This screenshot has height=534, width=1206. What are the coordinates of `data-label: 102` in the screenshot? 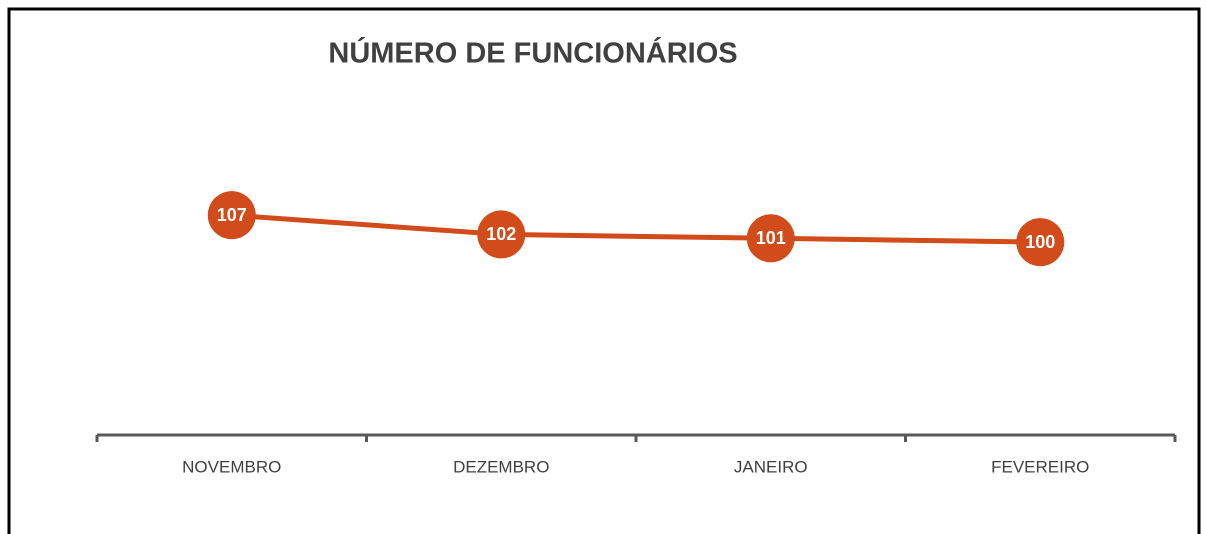 It's located at (501, 234).